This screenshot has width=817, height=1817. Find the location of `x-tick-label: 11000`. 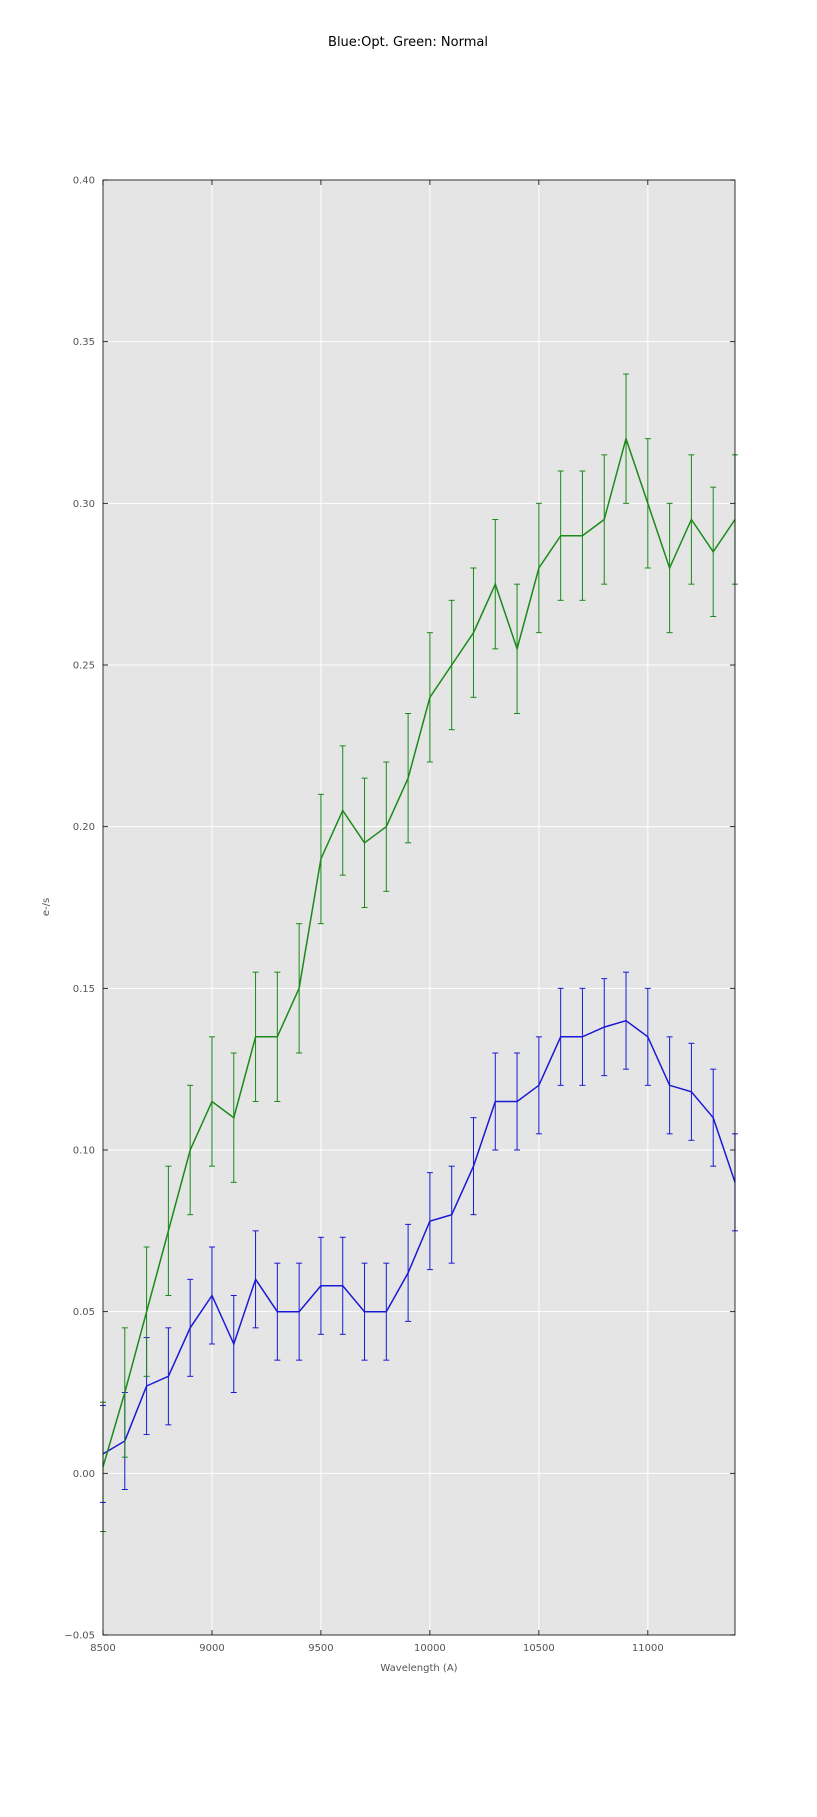

x-tick-label: 11000 is located at coordinates (648, 1648).